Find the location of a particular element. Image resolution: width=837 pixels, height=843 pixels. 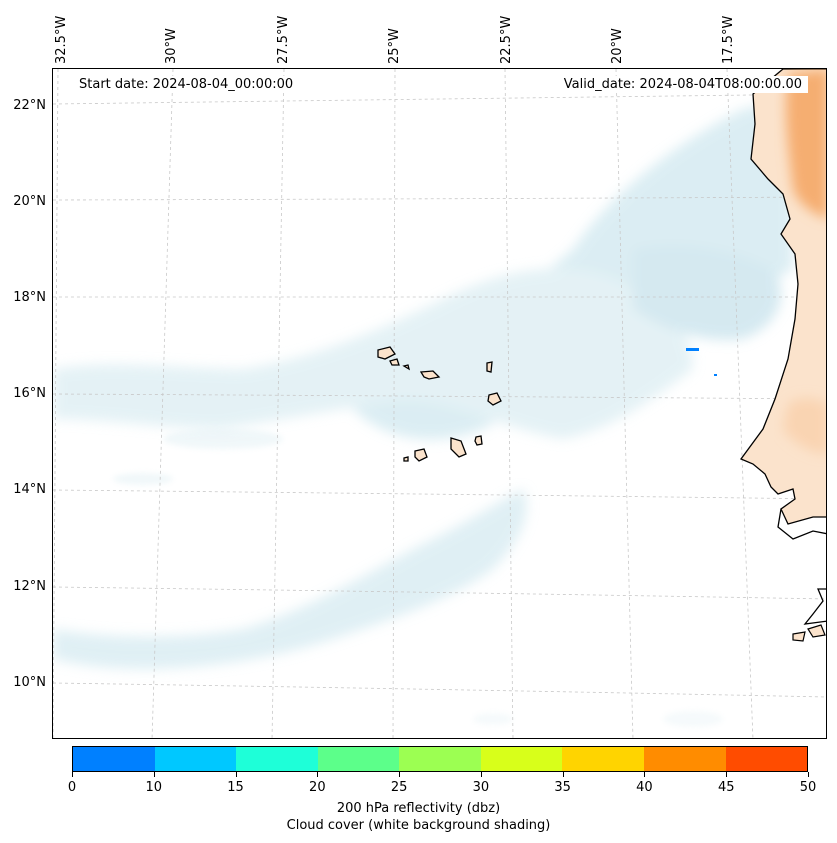

colorbar-tick-label: 45 is located at coordinates (726, 787).